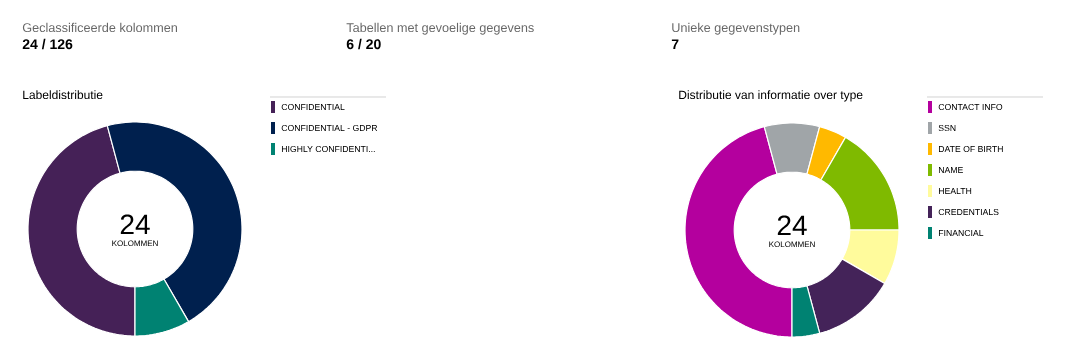 The height and width of the screenshot is (364, 1074). Describe the element at coordinates (950, 170) in the screenshot. I see `legend-label: NAME` at that location.